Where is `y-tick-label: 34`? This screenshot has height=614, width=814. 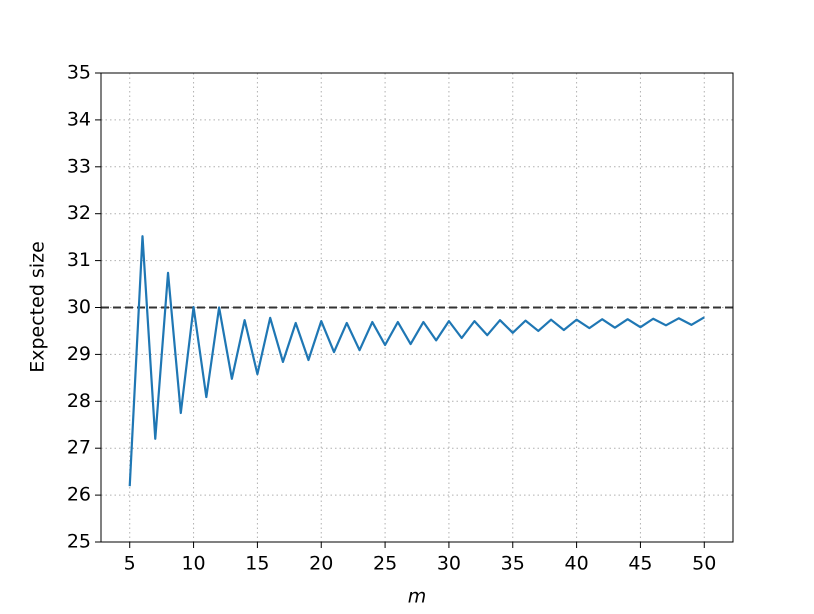
y-tick-label: 34 is located at coordinates (79, 119).